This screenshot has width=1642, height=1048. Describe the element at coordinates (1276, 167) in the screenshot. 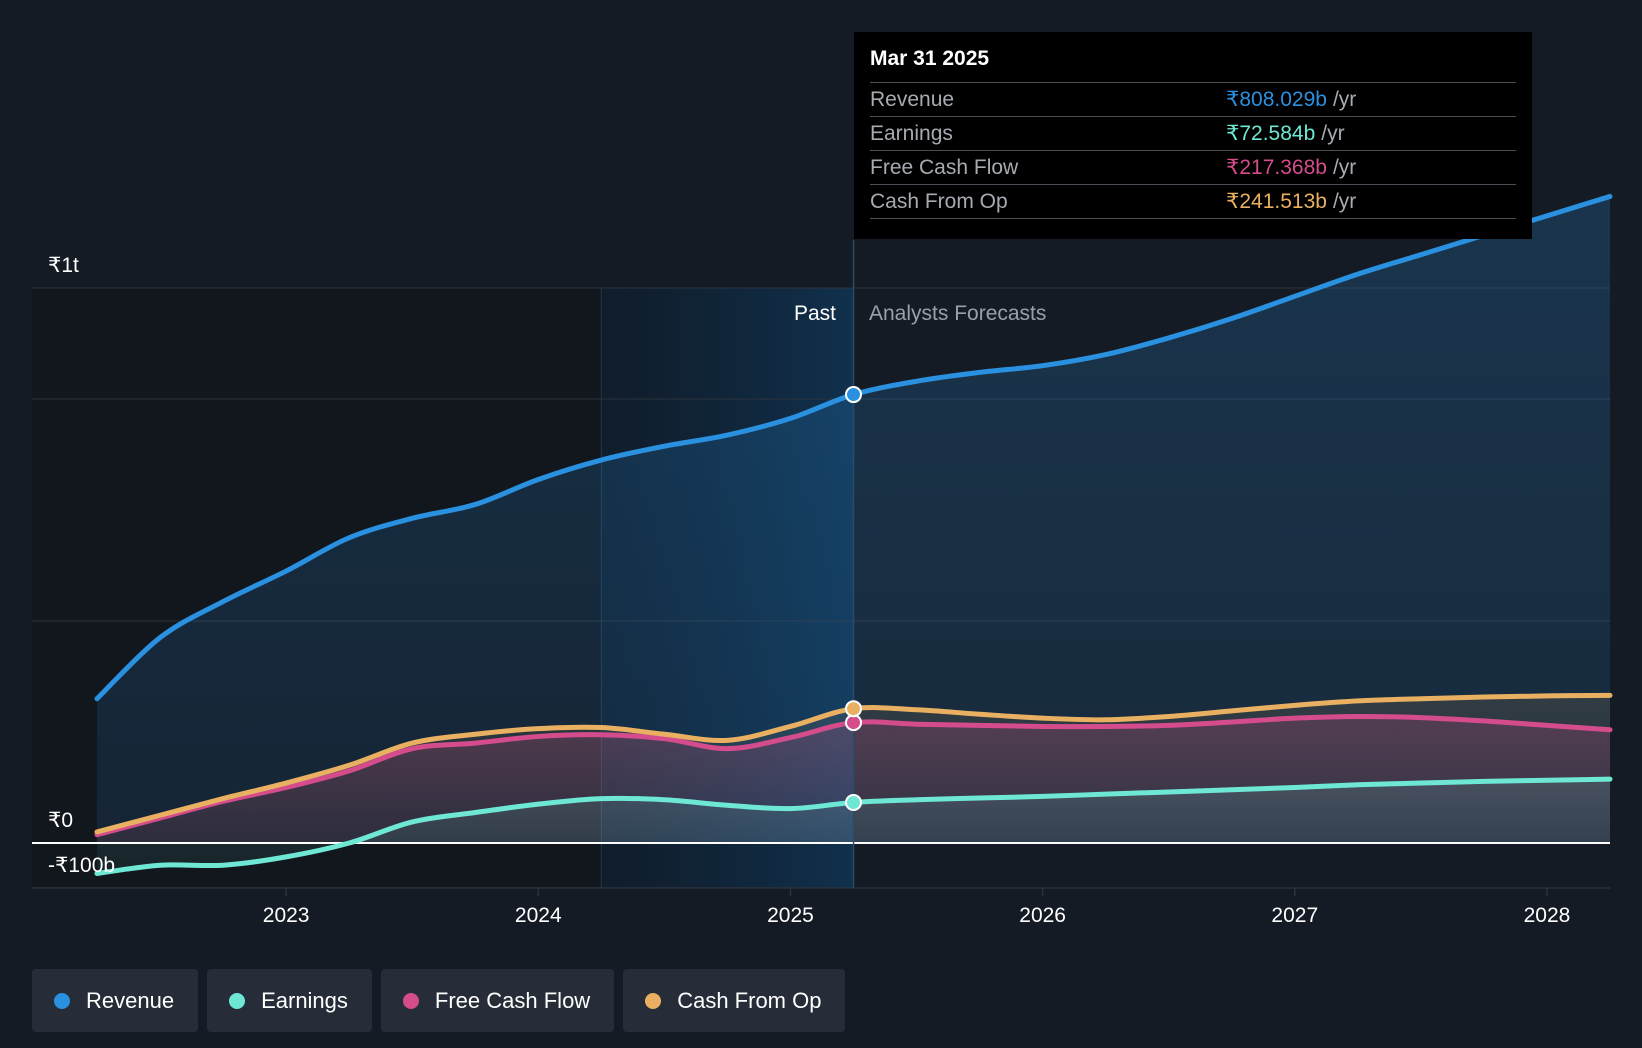

I see `tooltip-value: ₹217.368b` at that location.